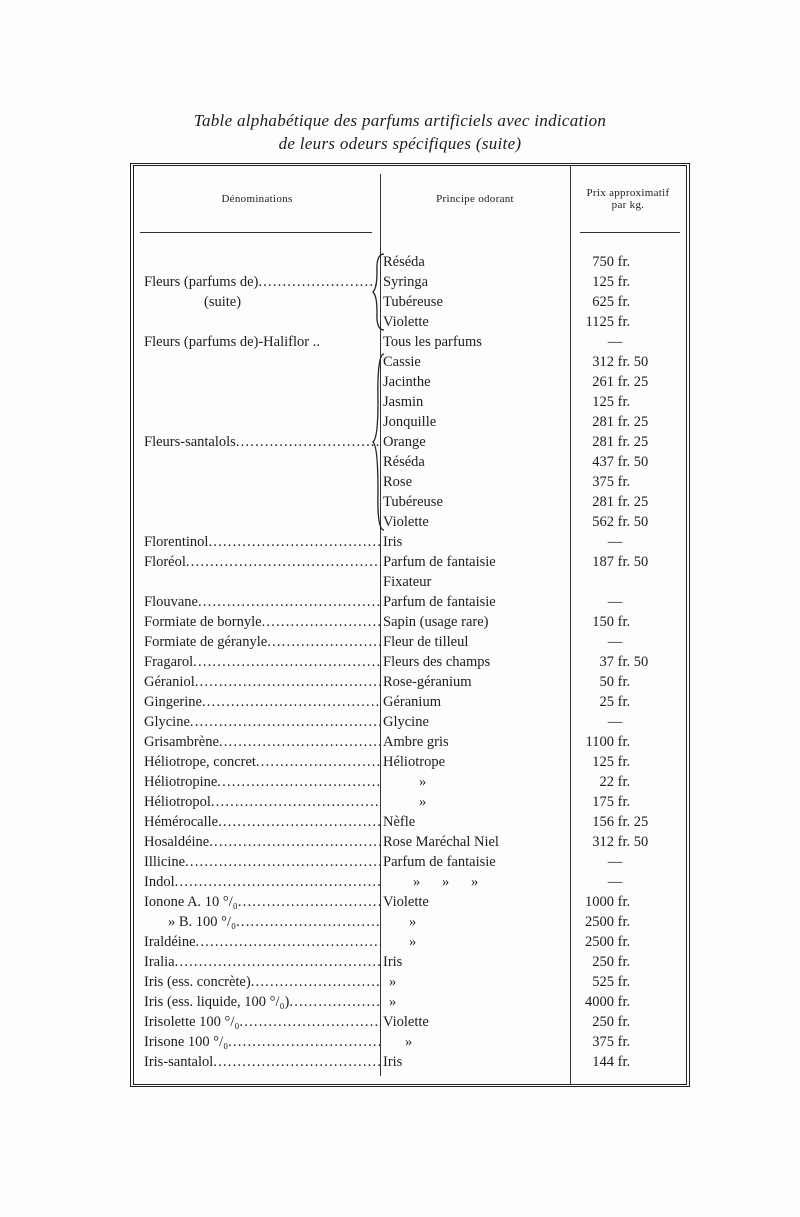  Describe the element at coordinates (410, 602) in the screenshot. I see `table-row: Flouvane Parfum de fantaisie —` at that location.